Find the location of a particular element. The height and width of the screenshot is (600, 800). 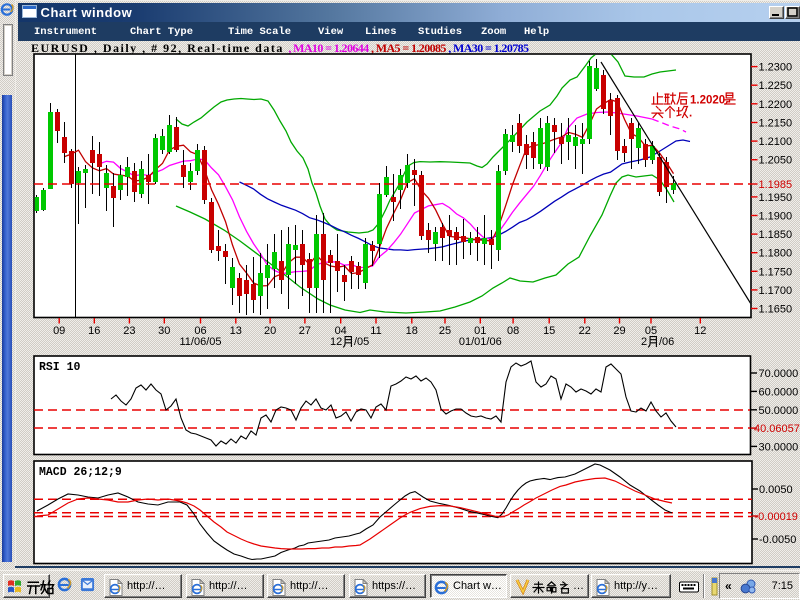

svg-text: 0.0050 is located at coordinates (776, 490).